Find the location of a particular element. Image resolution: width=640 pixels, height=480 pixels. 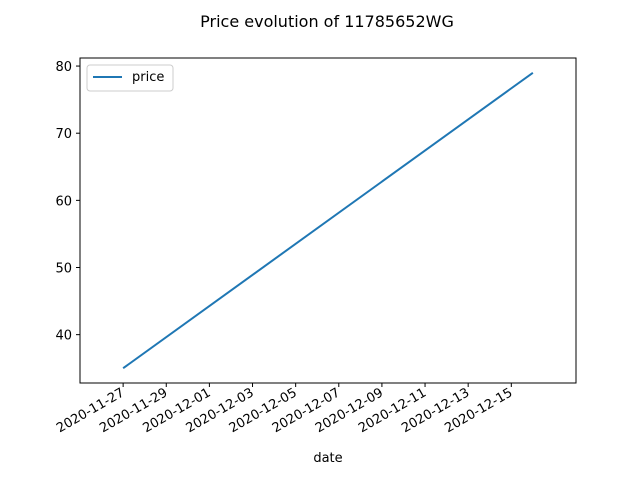

legend-box is located at coordinates (130, 78).